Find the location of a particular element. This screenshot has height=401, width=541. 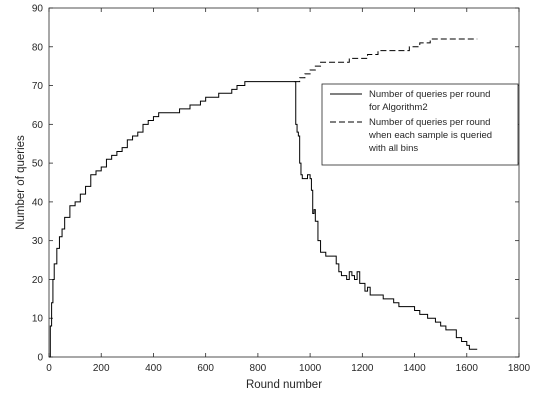

y-tick-label: 50 is located at coordinates (38, 164).